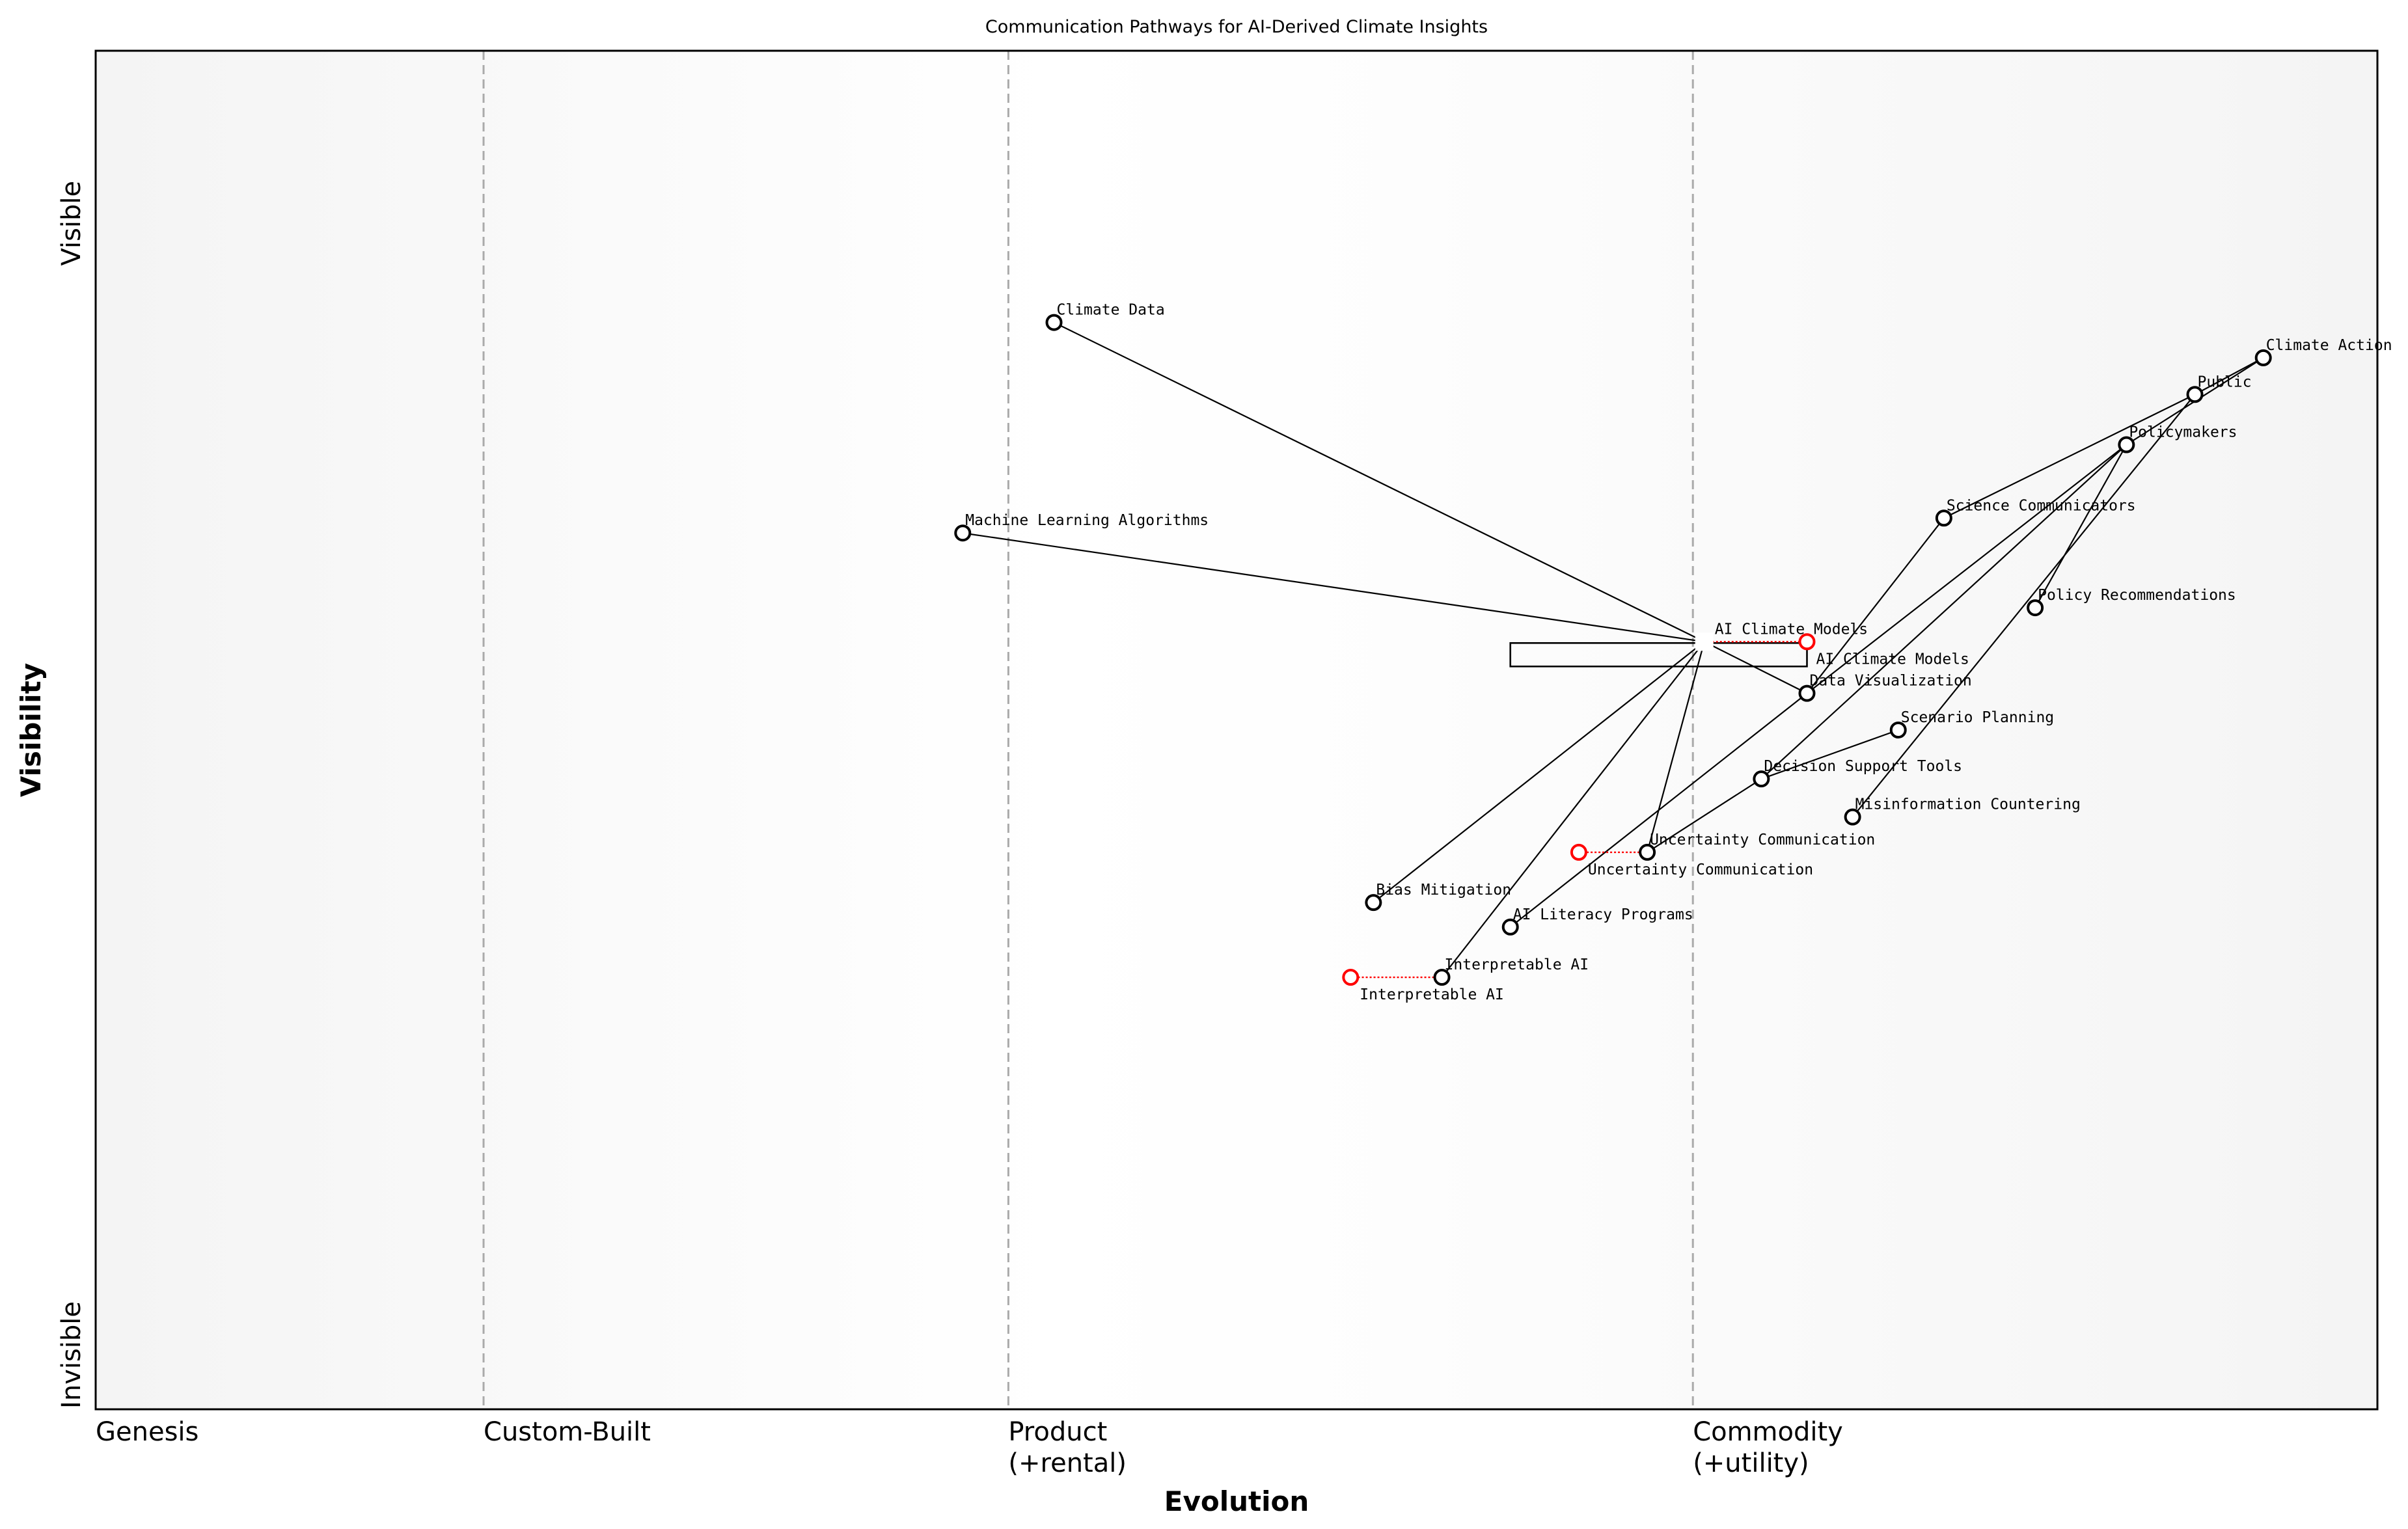 The image size is (2408, 1529). I want to click on component-label-climate-data: Climate Data, so click(1111, 310).